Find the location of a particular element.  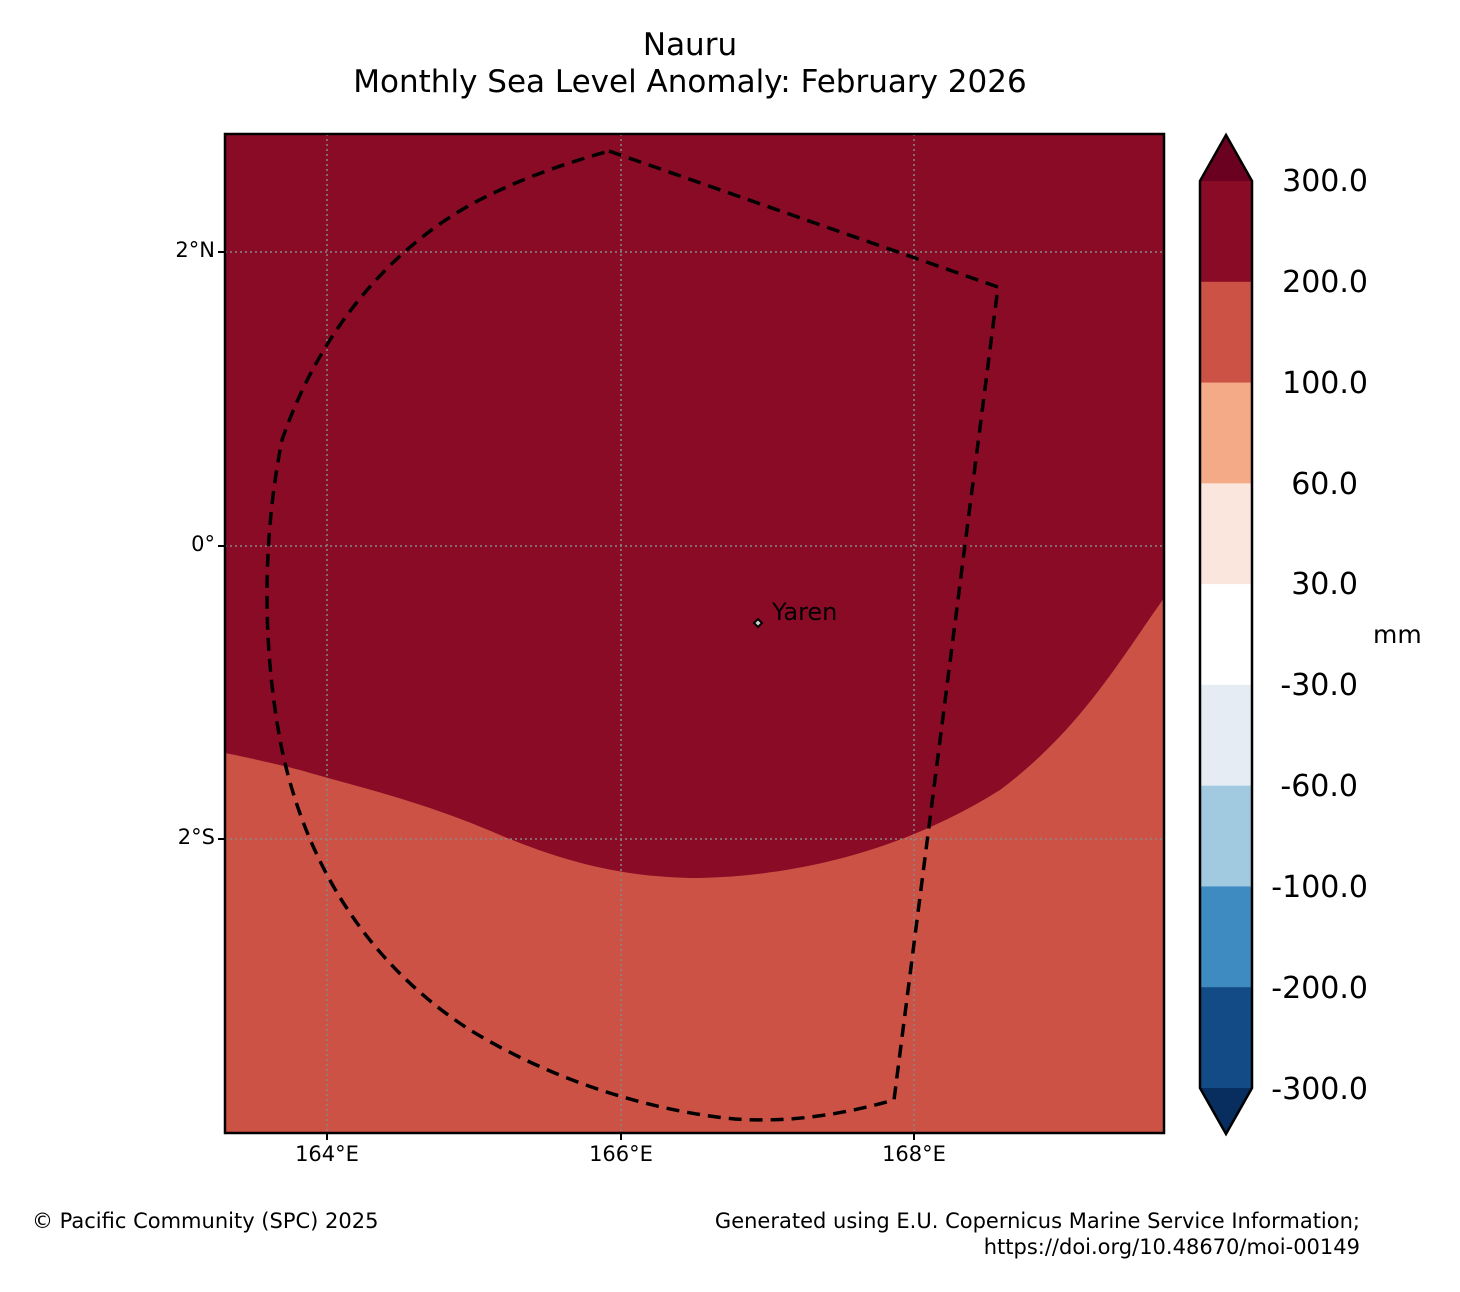

colorbar-extend-max is located at coordinates (1226, 158).